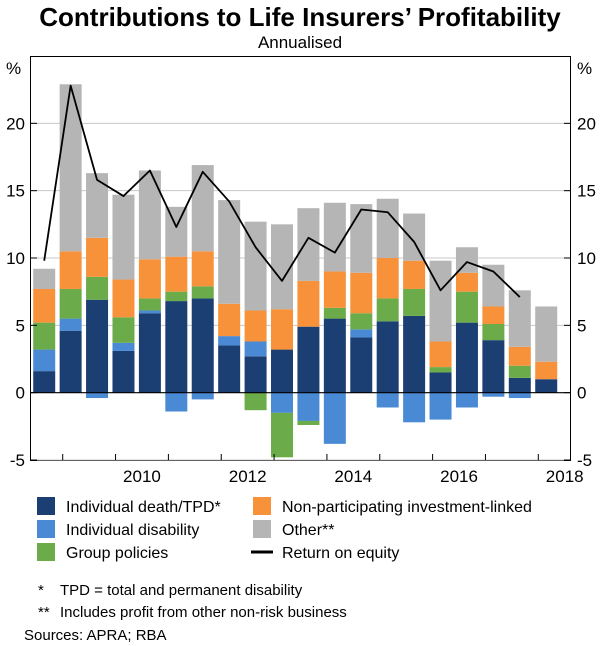  What do you see at coordinates (546, 386) in the screenshot?
I see `bar-series0-2018-H1` at bounding box center [546, 386].